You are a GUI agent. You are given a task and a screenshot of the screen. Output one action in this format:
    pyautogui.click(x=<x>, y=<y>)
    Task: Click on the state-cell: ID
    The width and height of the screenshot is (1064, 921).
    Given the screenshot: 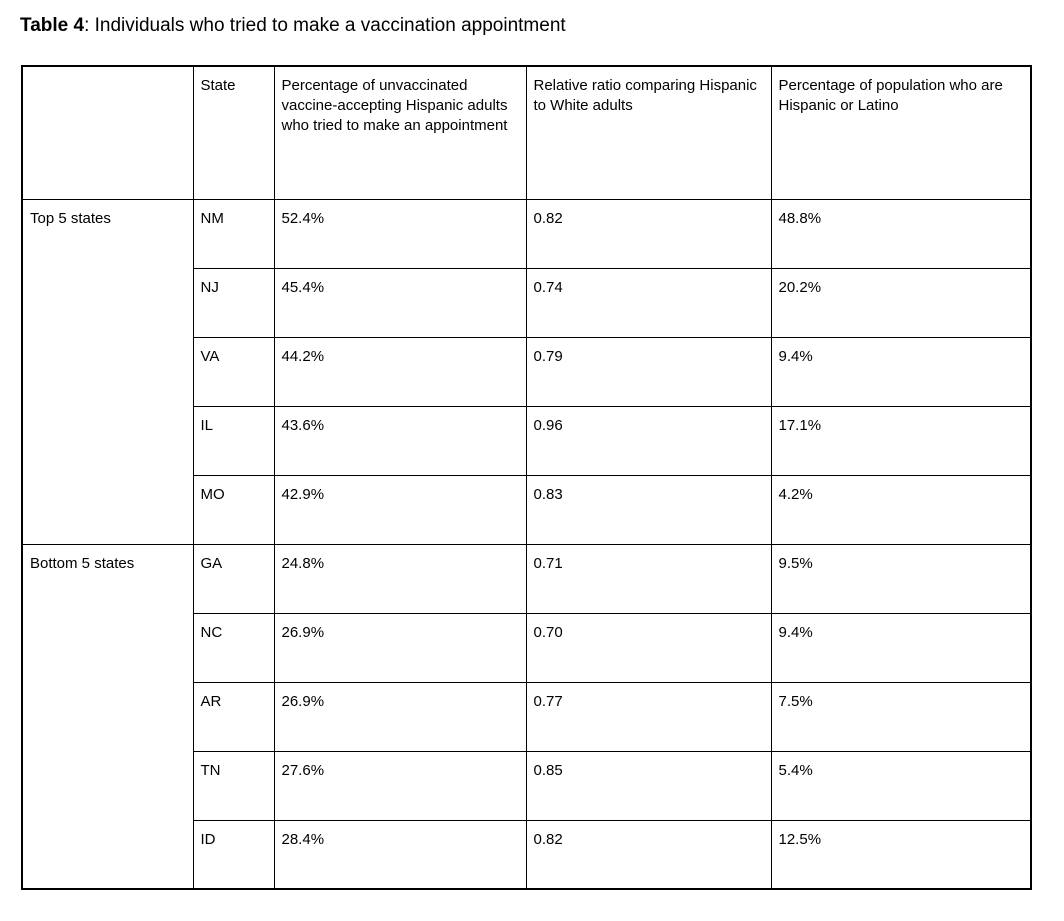 What is the action you would take?
    pyautogui.click(x=233, y=854)
    